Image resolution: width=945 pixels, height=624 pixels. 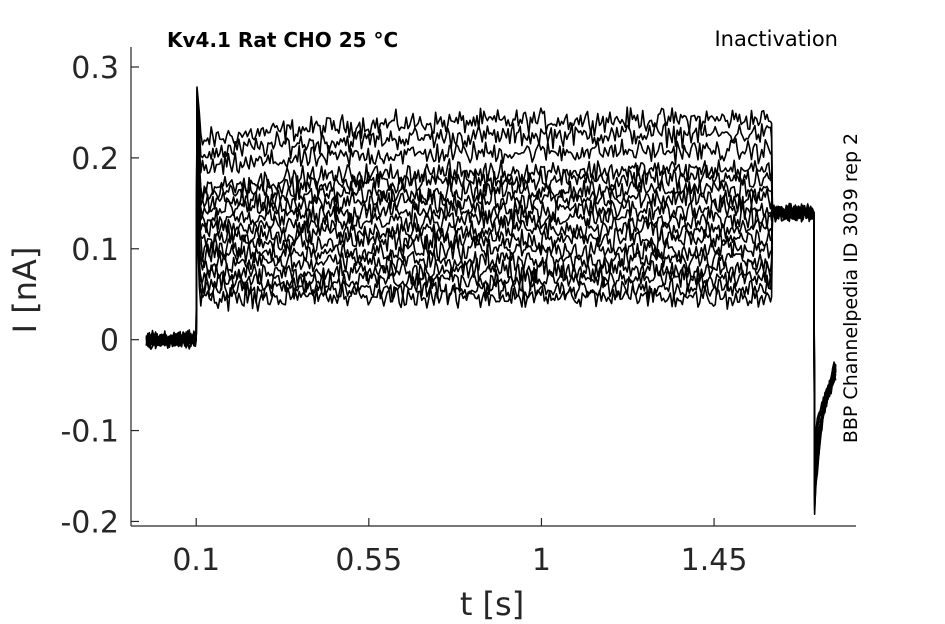 I want to click on x-tick-label: 1, so click(x=541, y=560).